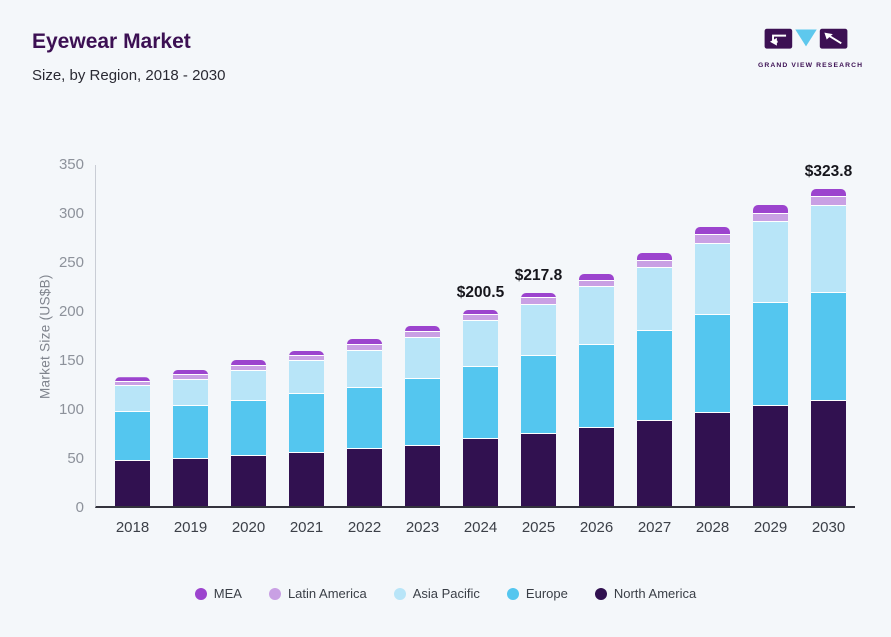 Image resolution: width=891 pixels, height=637 pixels. I want to click on y-tick-label: 100, so click(71, 409).